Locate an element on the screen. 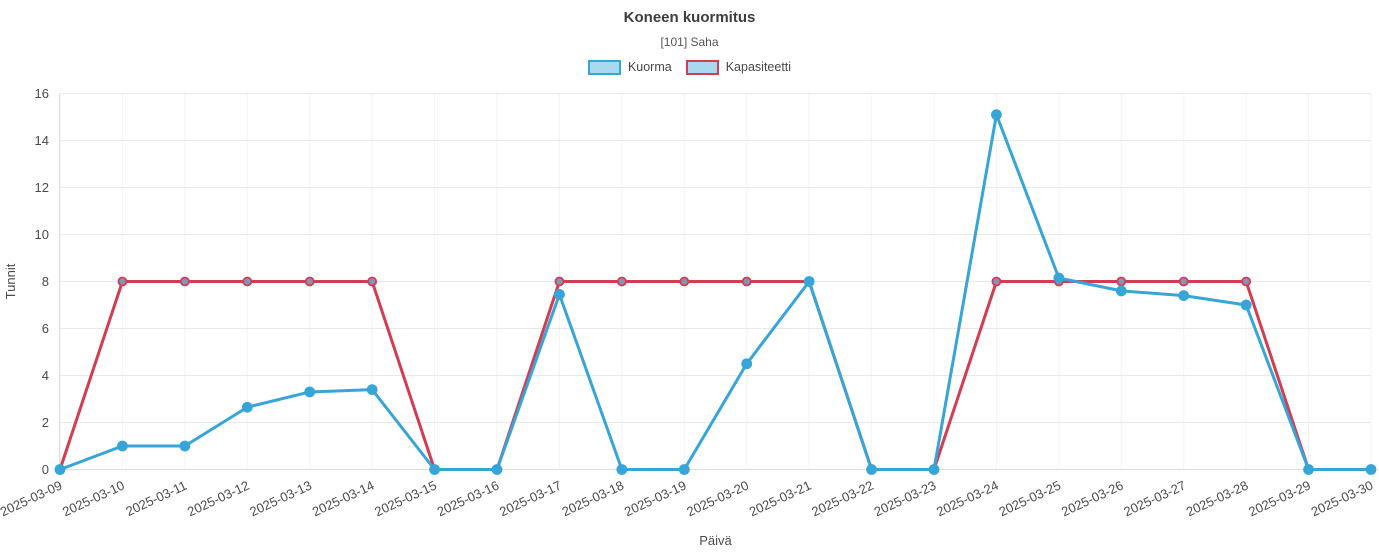 The image size is (1379, 556). x-tick-label: 2025-03-17 is located at coordinates (530, 499).